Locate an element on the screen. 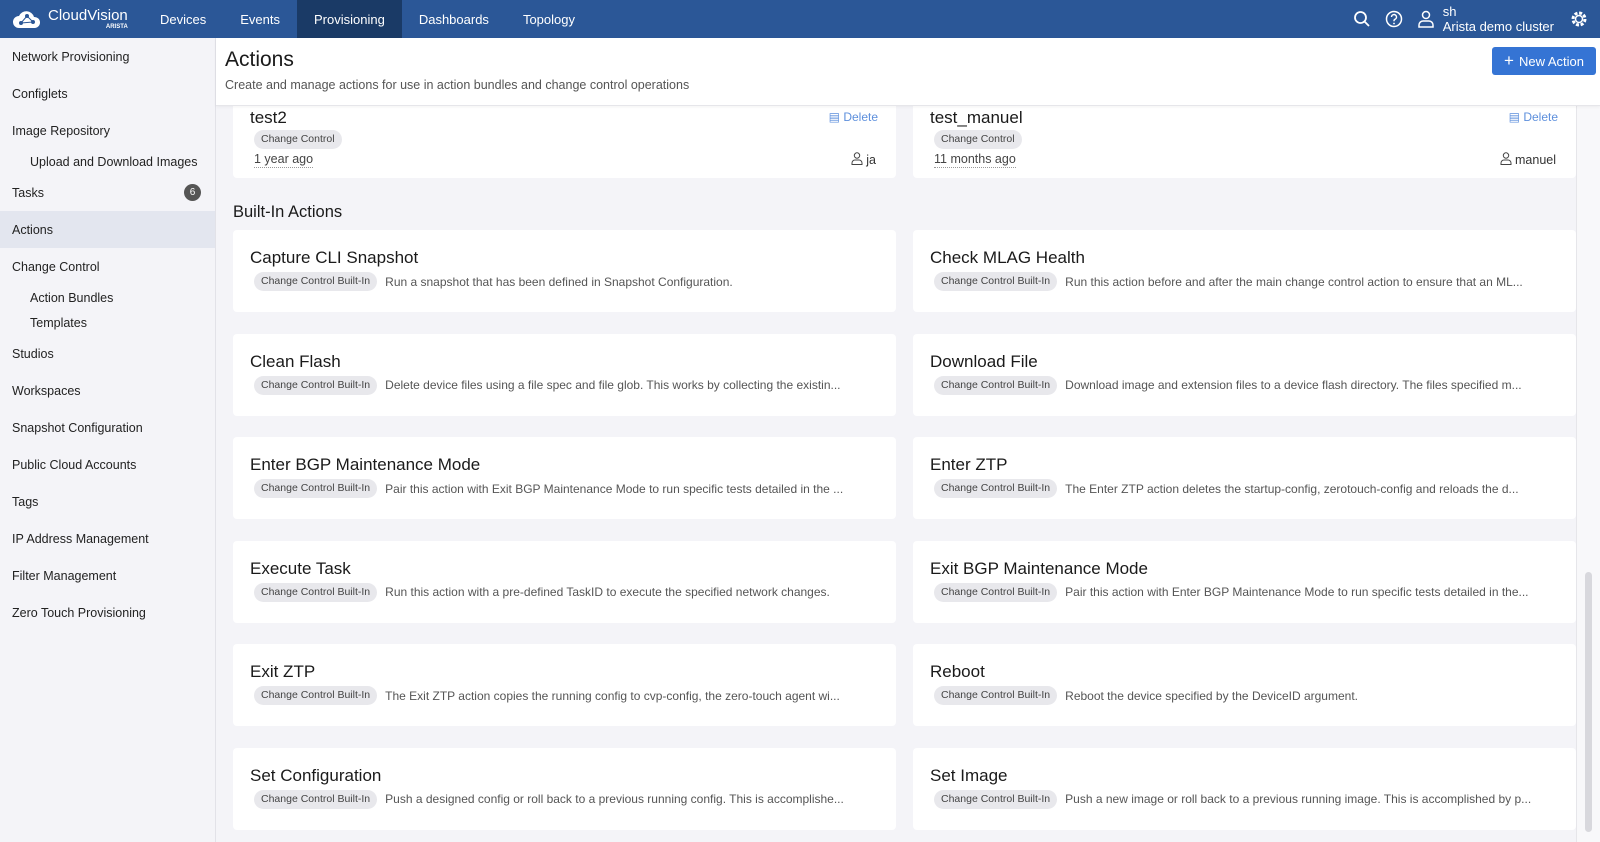  sidebar-item-image-repository: Image Repository is located at coordinates (107, 130).